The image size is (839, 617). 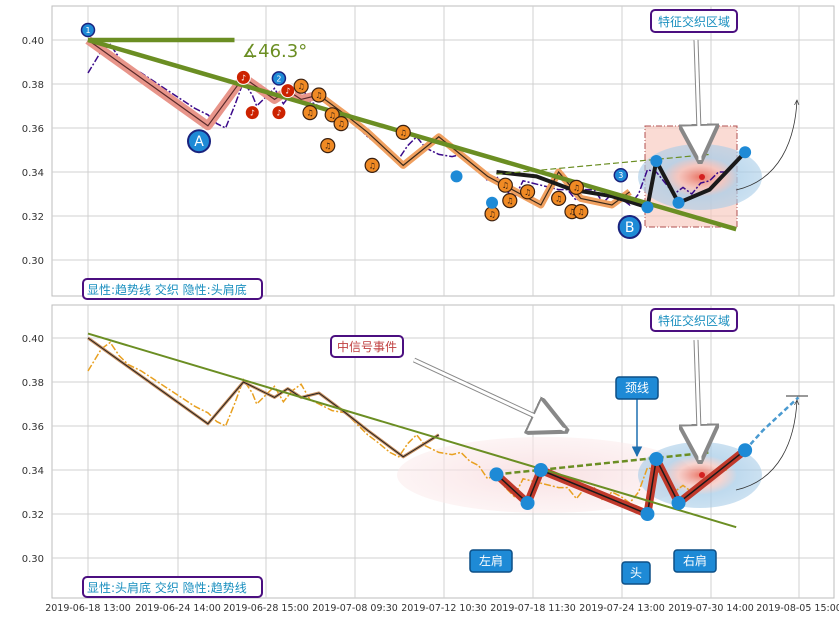 What do you see at coordinates (167, 289) in the screenshot?
I see `pattern-legend-label: 显性:趋势线 交织 隐性:头肩底` at bounding box center [167, 289].